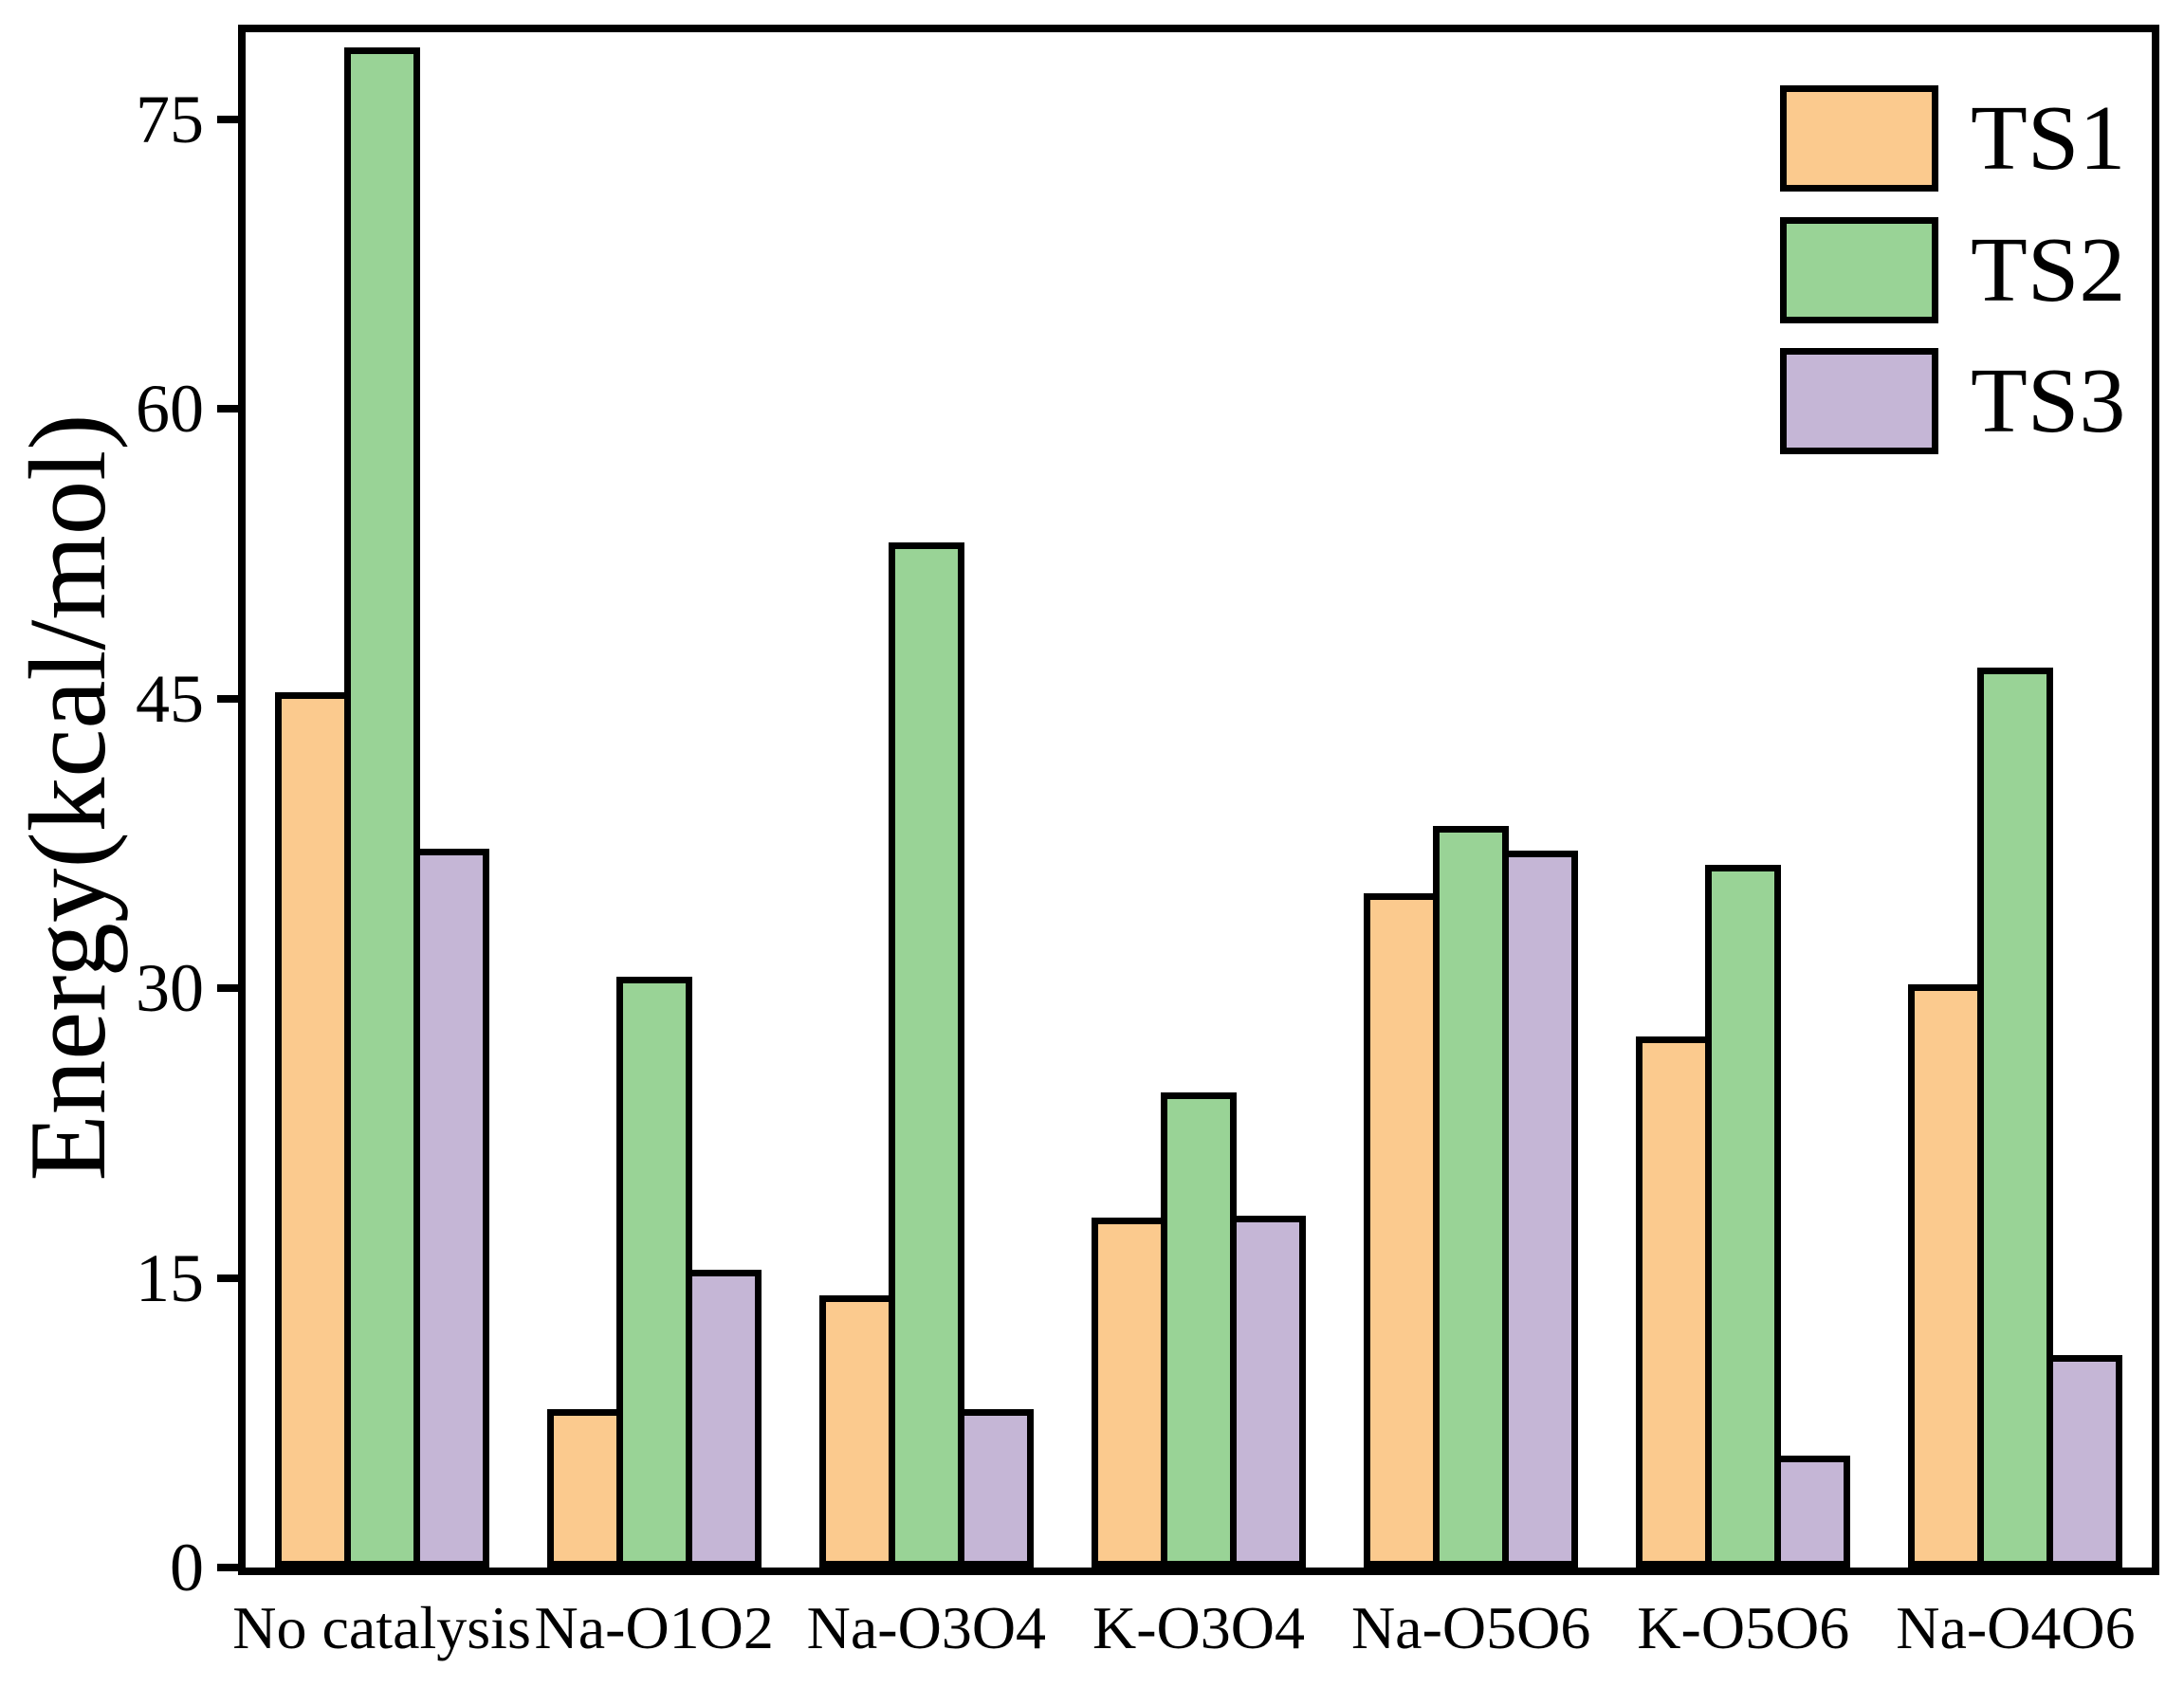 The image size is (2184, 1687). Describe the element at coordinates (1268, 1392) in the screenshot. I see `bar-ts3-k-o3o4` at that location.